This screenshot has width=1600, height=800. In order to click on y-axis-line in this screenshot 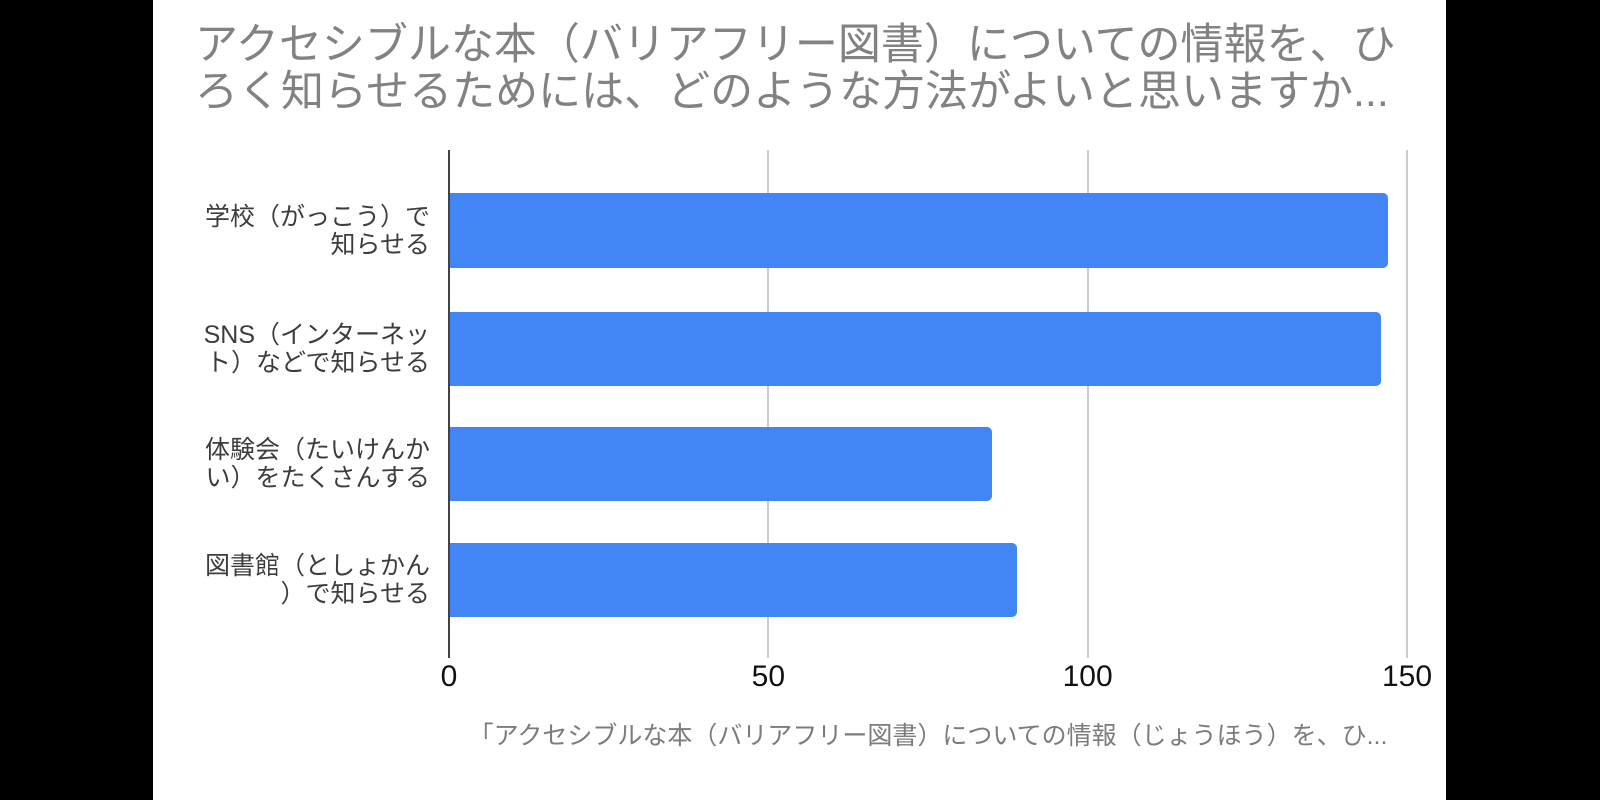, I will do `click(449, 404)`.